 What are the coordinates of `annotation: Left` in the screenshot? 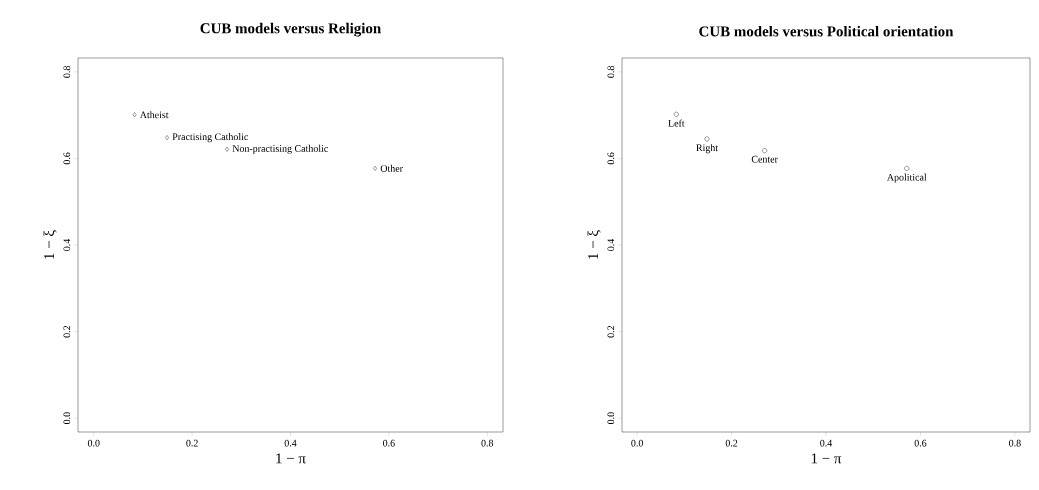 It's located at (676, 123).